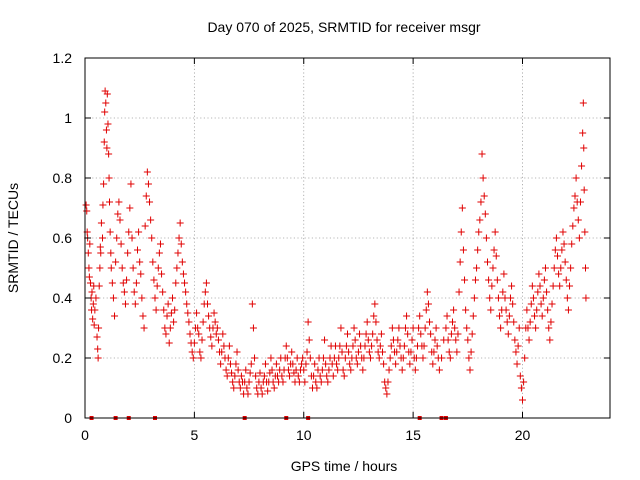  I want to click on y-tick-label: 0, so click(68, 418).